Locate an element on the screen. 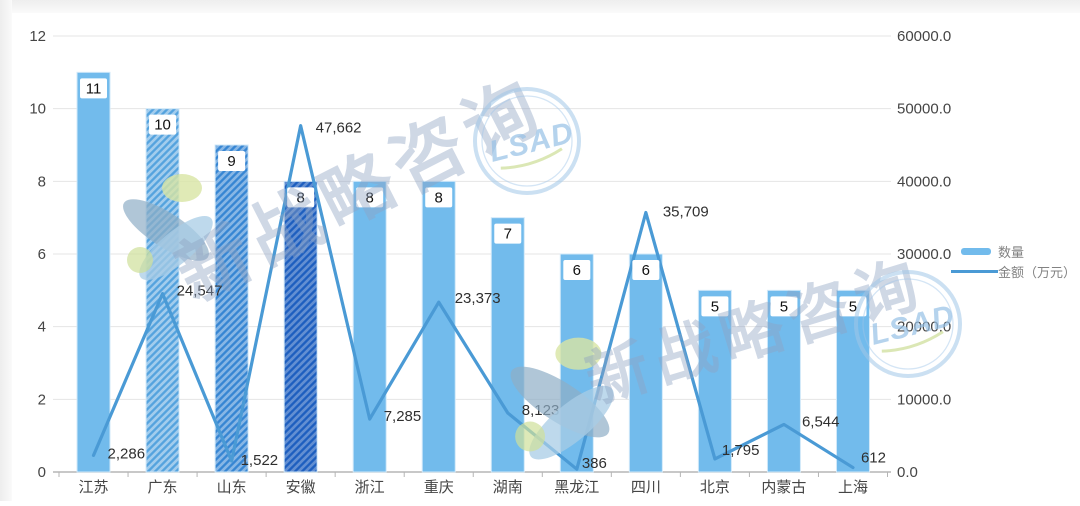 The image size is (1080, 506). y-left-tick: 0 is located at coordinates (42, 472).